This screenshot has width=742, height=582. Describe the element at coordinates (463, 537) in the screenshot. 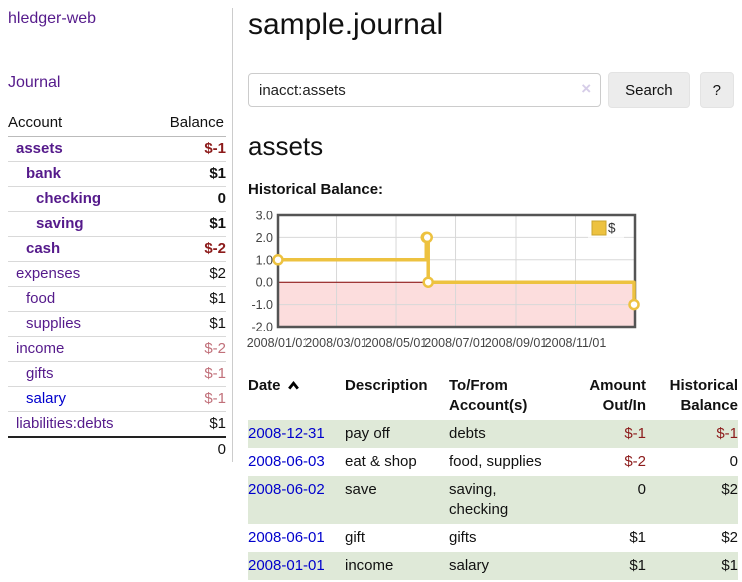

I see `transaction-accounts: gifts` at that location.